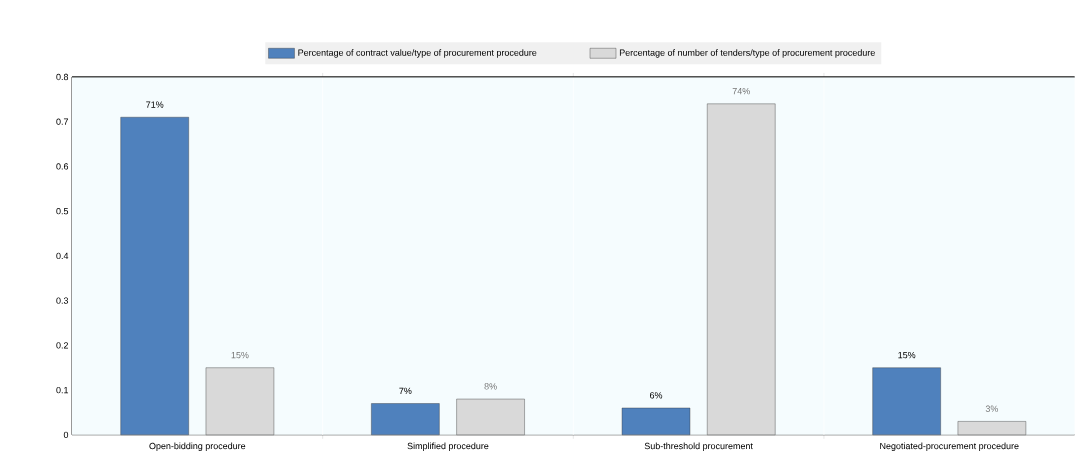 Image resolution: width=1075 pixels, height=459 pixels. Describe the element at coordinates (62, 166) in the screenshot. I see `y-tick-label: 0.6` at that location.